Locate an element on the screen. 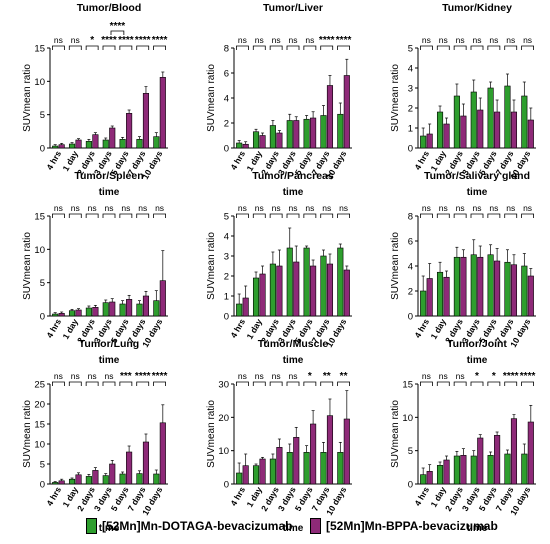 The height and width of the screenshot is (544, 550). y-tick-label: 3 is located at coordinates (410, 89).